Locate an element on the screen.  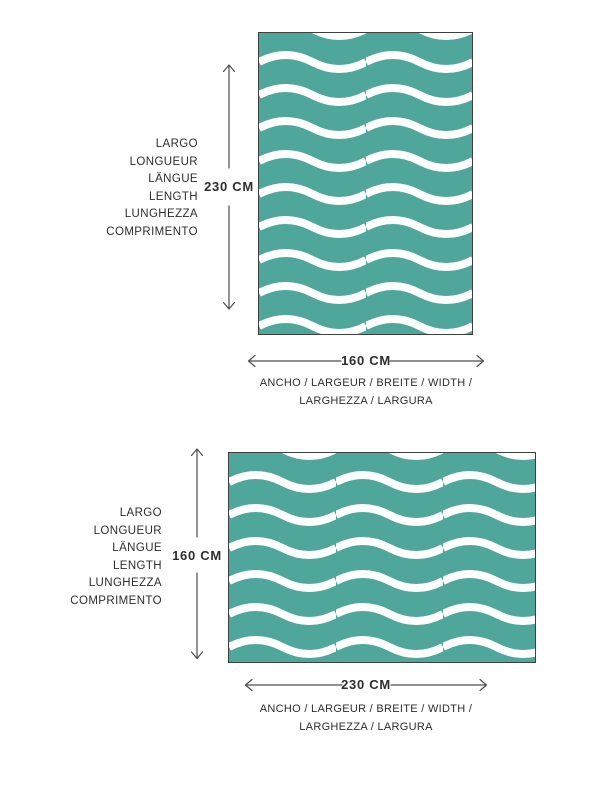
length-value: 160 CM is located at coordinates (197, 555).